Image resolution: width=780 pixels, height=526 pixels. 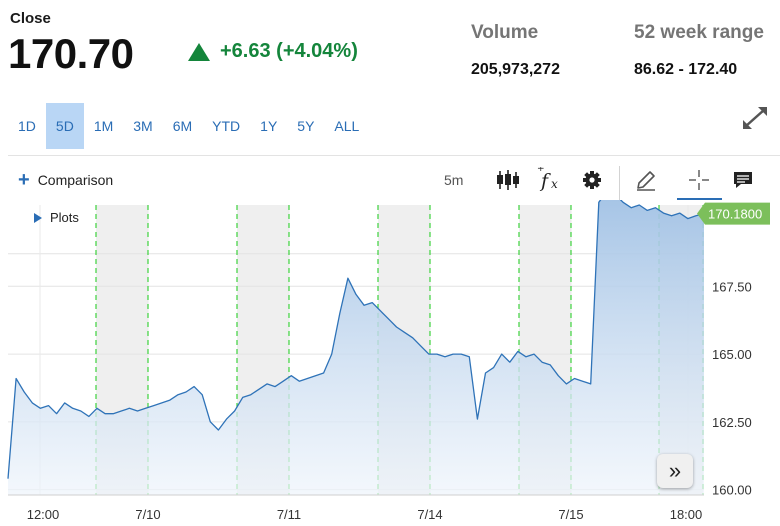 I want to click on last-value-badge, so click(x=733, y=213).